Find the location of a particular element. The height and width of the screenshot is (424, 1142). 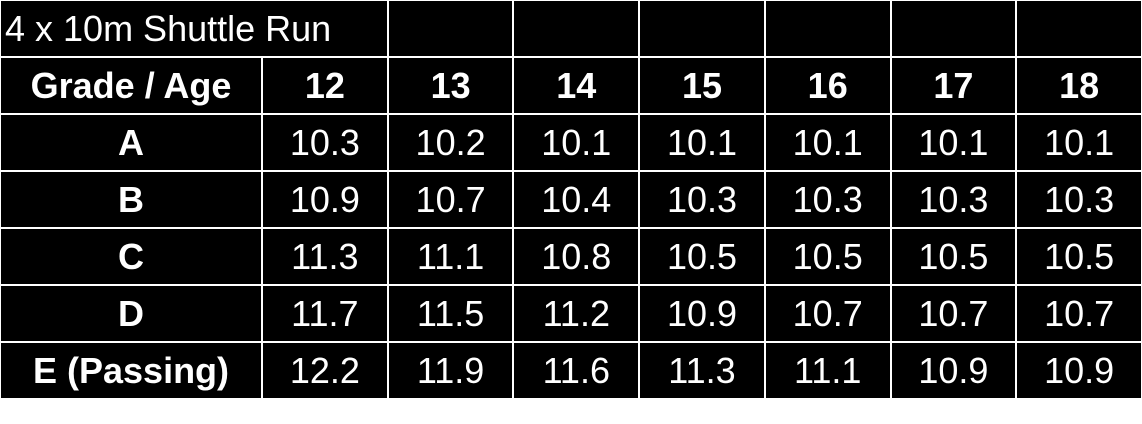

table-row: D 11.7 11.5 11.2 10.9 10.7 10.7 10.7 is located at coordinates (571, 313).